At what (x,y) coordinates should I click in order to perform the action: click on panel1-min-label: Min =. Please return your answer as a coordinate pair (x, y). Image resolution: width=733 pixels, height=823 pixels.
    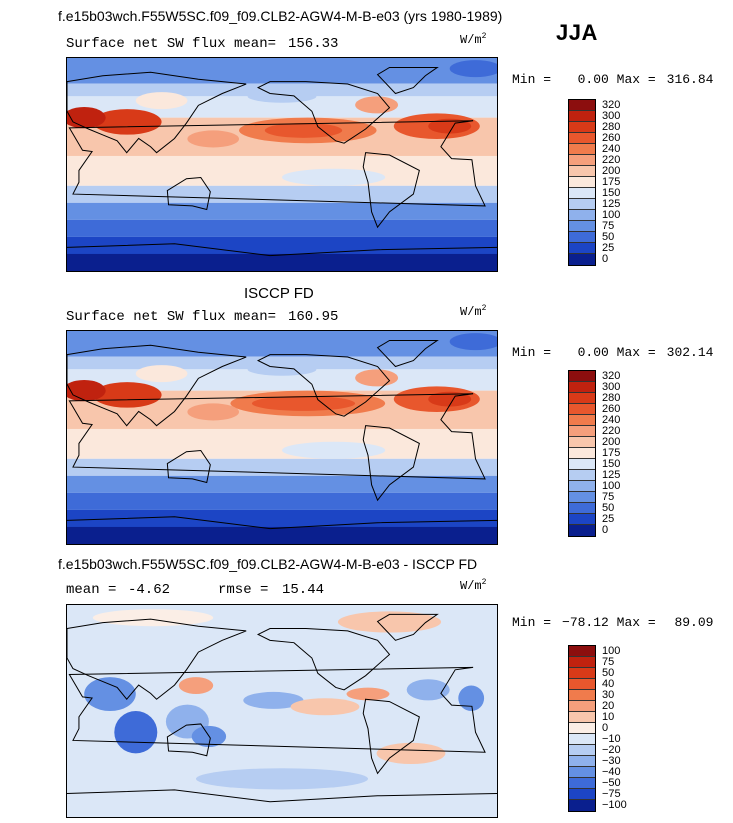
    Looking at the image, I should click on (532, 79).